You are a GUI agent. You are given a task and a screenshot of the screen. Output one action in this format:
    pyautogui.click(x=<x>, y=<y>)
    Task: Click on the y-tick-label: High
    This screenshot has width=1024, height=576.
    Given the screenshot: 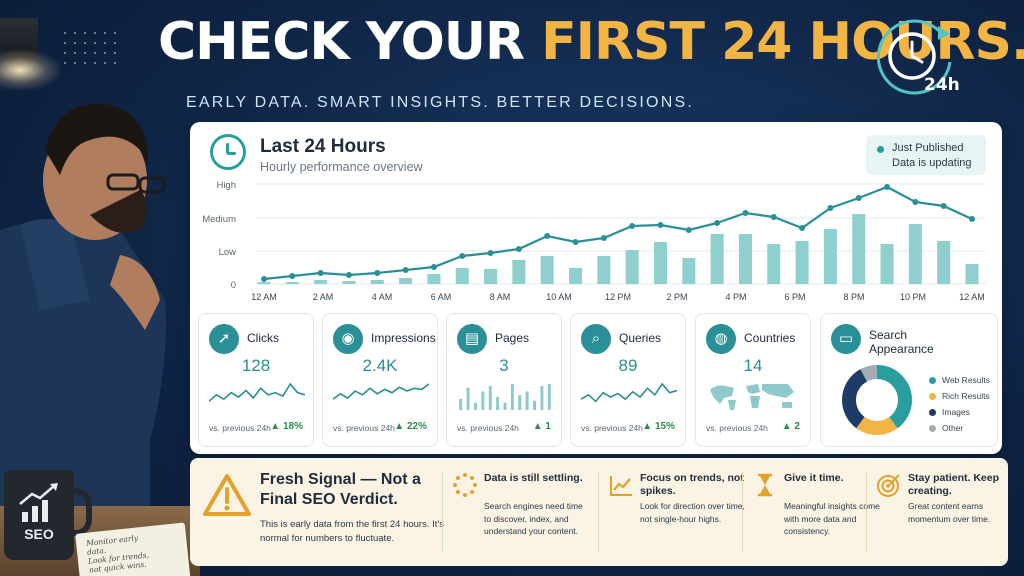 What is the action you would take?
    pyautogui.click(x=226, y=185)
    